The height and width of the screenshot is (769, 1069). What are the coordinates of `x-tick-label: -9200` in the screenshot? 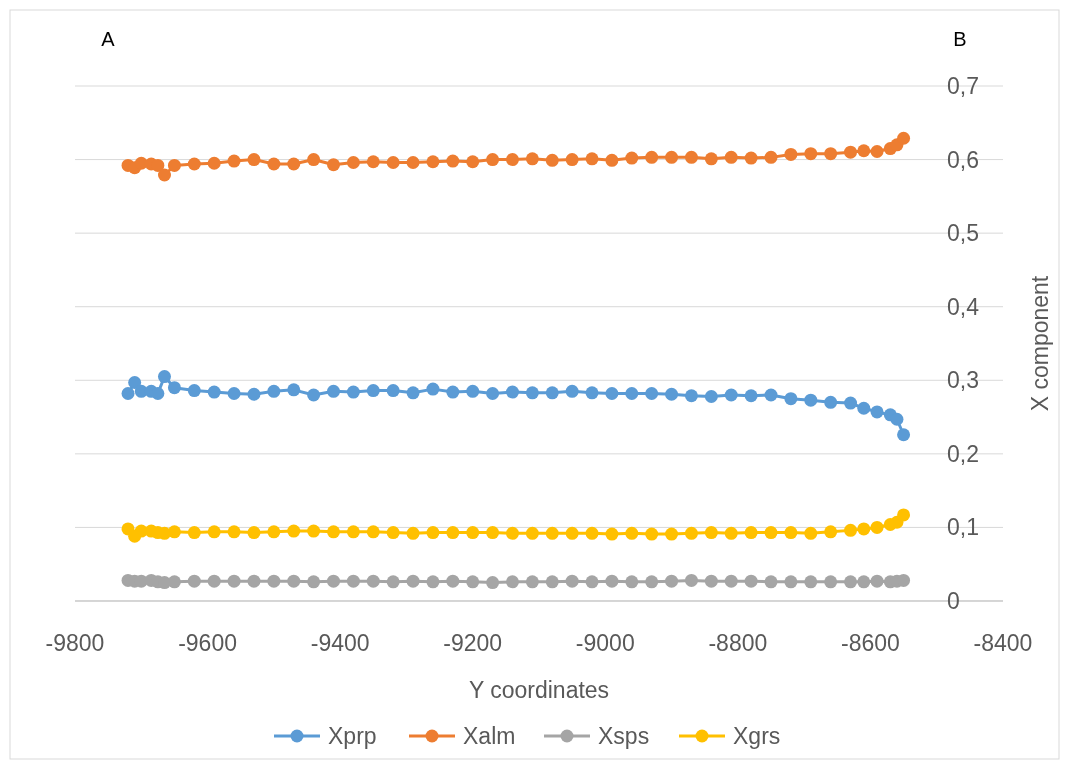 It's located at (473, 643).